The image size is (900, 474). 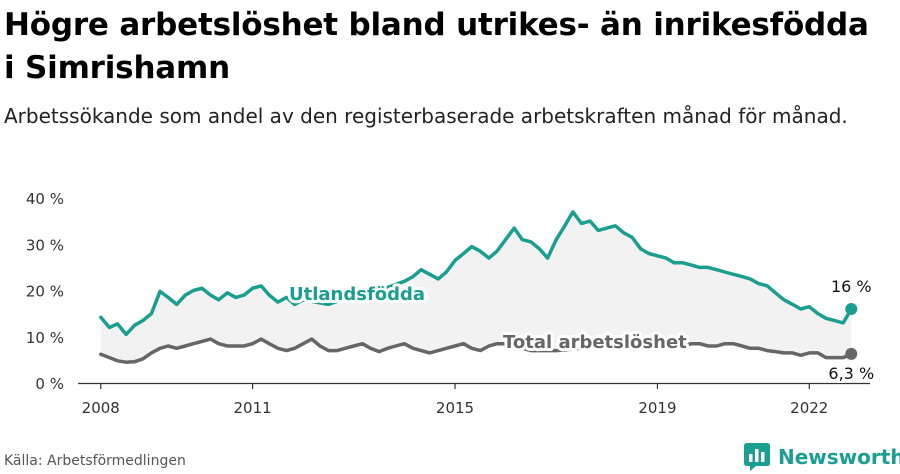 I want to click on series-label-utlandsfodda: Utlandsfödda, so click(x=357, y=294).